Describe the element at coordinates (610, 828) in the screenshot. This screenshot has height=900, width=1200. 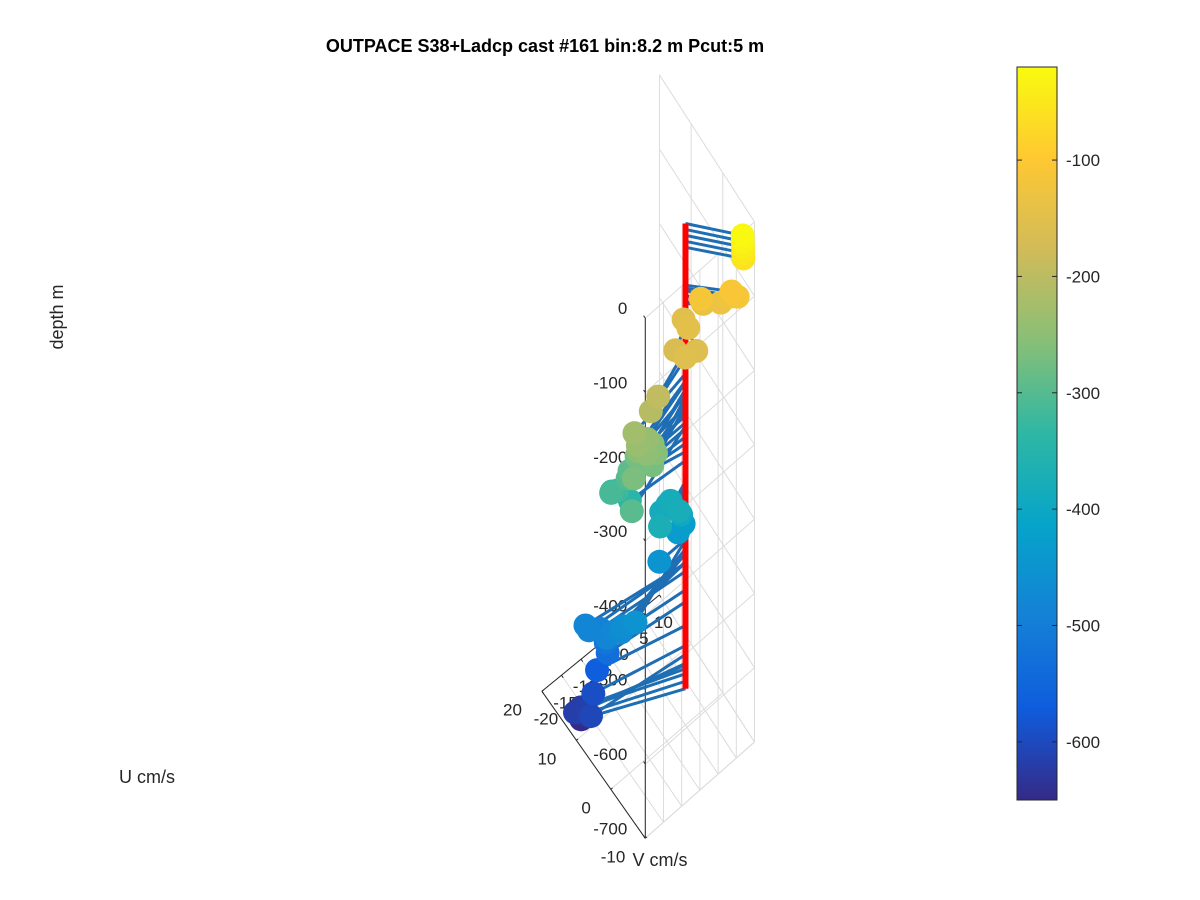
I see `depth-tick-label: -700` at that location.